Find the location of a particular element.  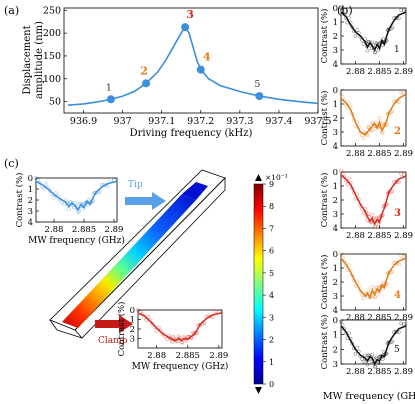

y-tick-label: 150 is located at coordinates (52, 56).